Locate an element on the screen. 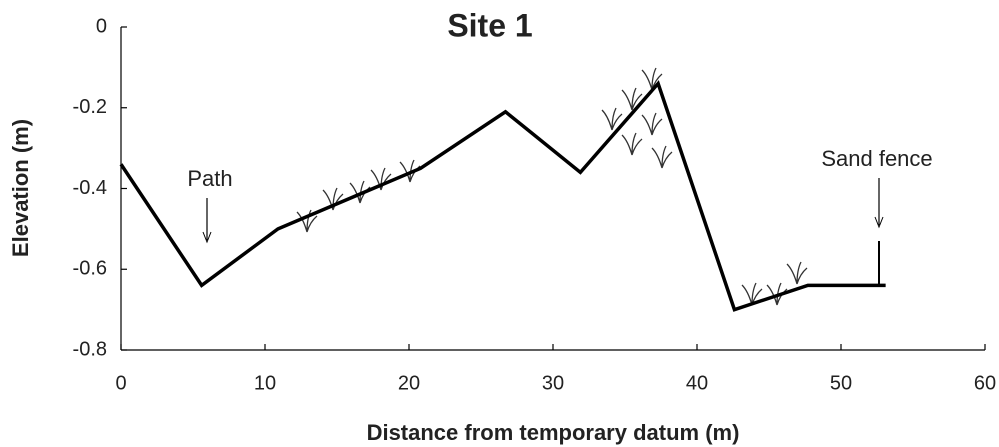  x-tick-label: 10 is located at coordinates (265, 383).